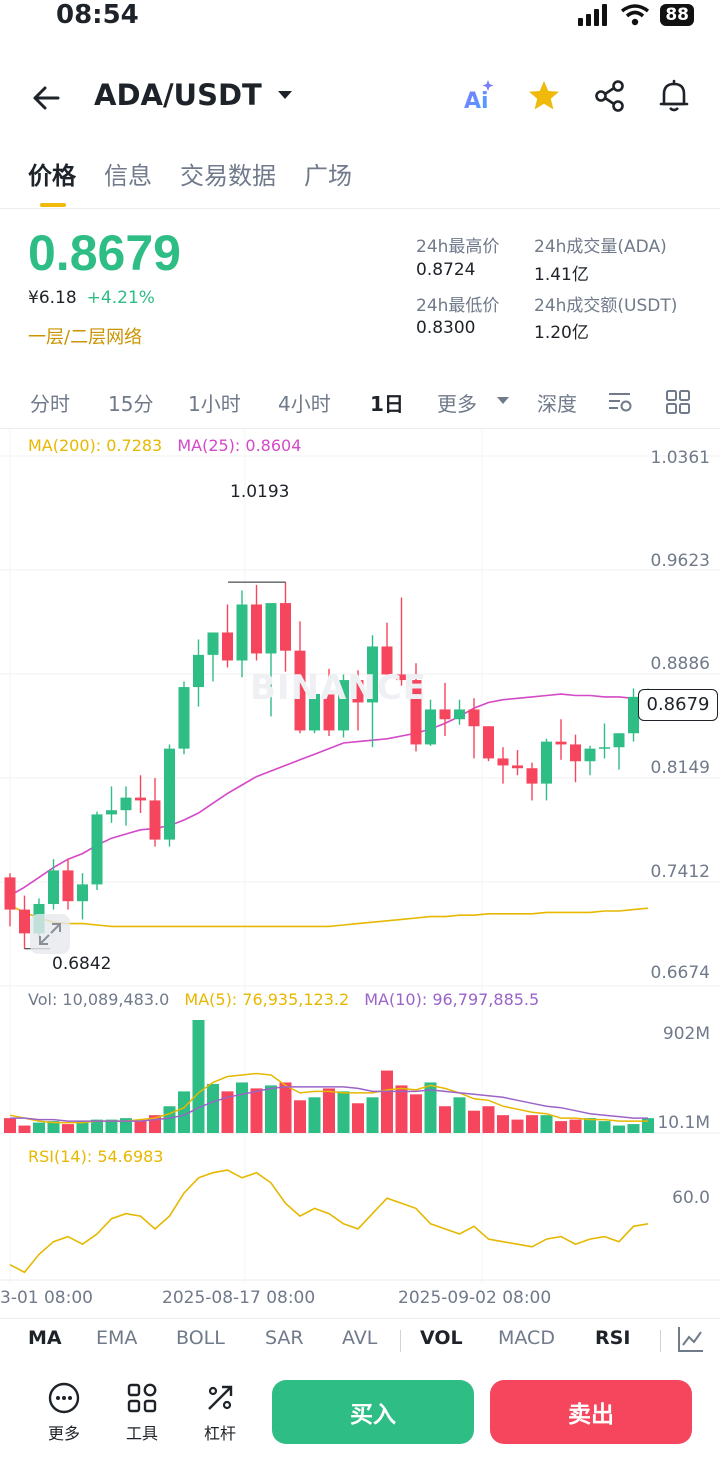 Image resolution: width=720 pixels, height=1457 pixels. I want to click on vol-ma5-legend: MA(5): 76,935,123.2, so click(267, 999).